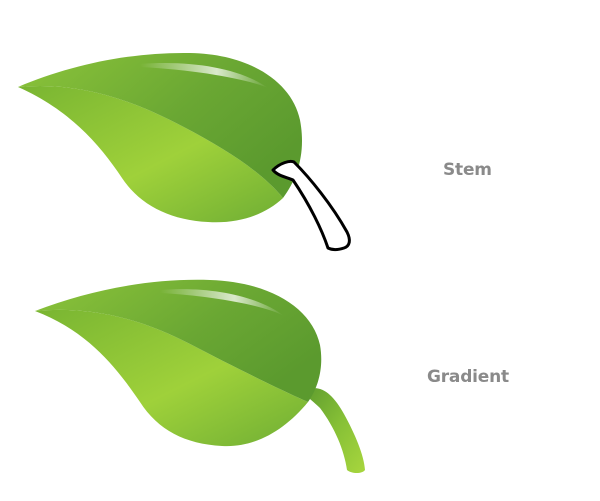  What do you see at coordinates (150, 154) in the screenshot?
I see `leaf-top-lower-half` at bounding box center [150, 154].